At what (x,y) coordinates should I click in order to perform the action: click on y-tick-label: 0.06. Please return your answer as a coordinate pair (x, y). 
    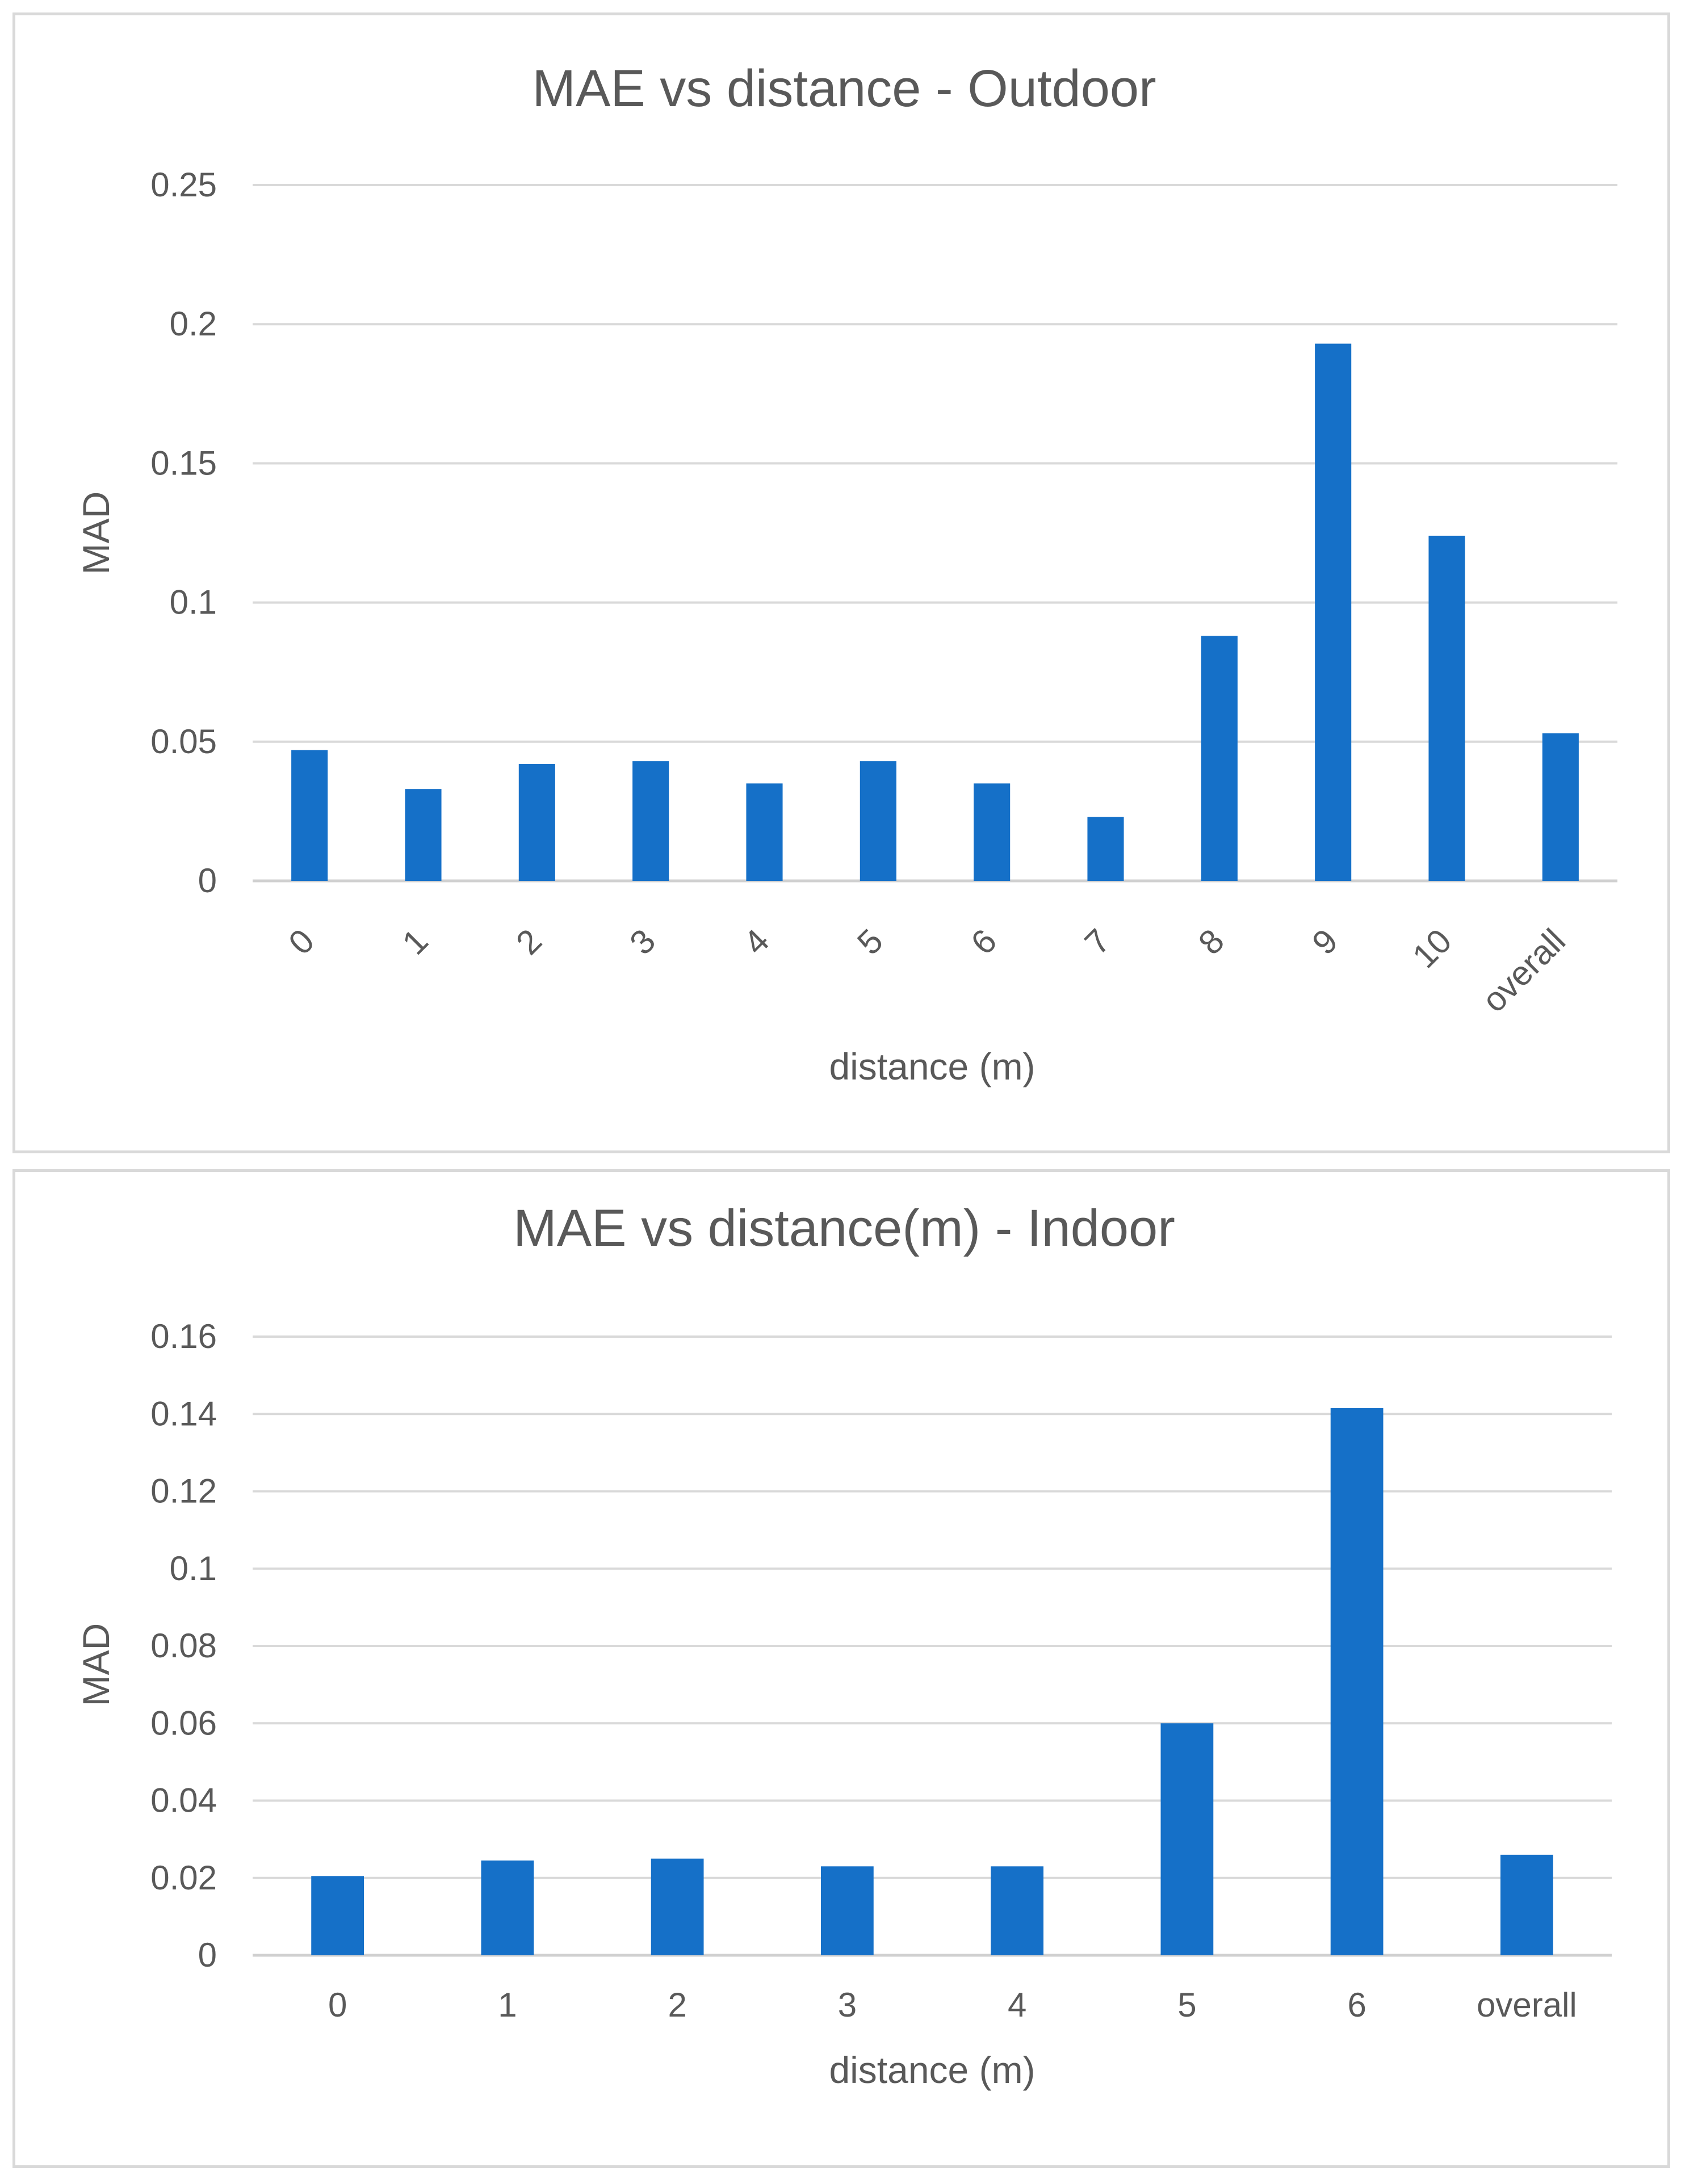
    Looking at the image, I should click on (183, 1723).